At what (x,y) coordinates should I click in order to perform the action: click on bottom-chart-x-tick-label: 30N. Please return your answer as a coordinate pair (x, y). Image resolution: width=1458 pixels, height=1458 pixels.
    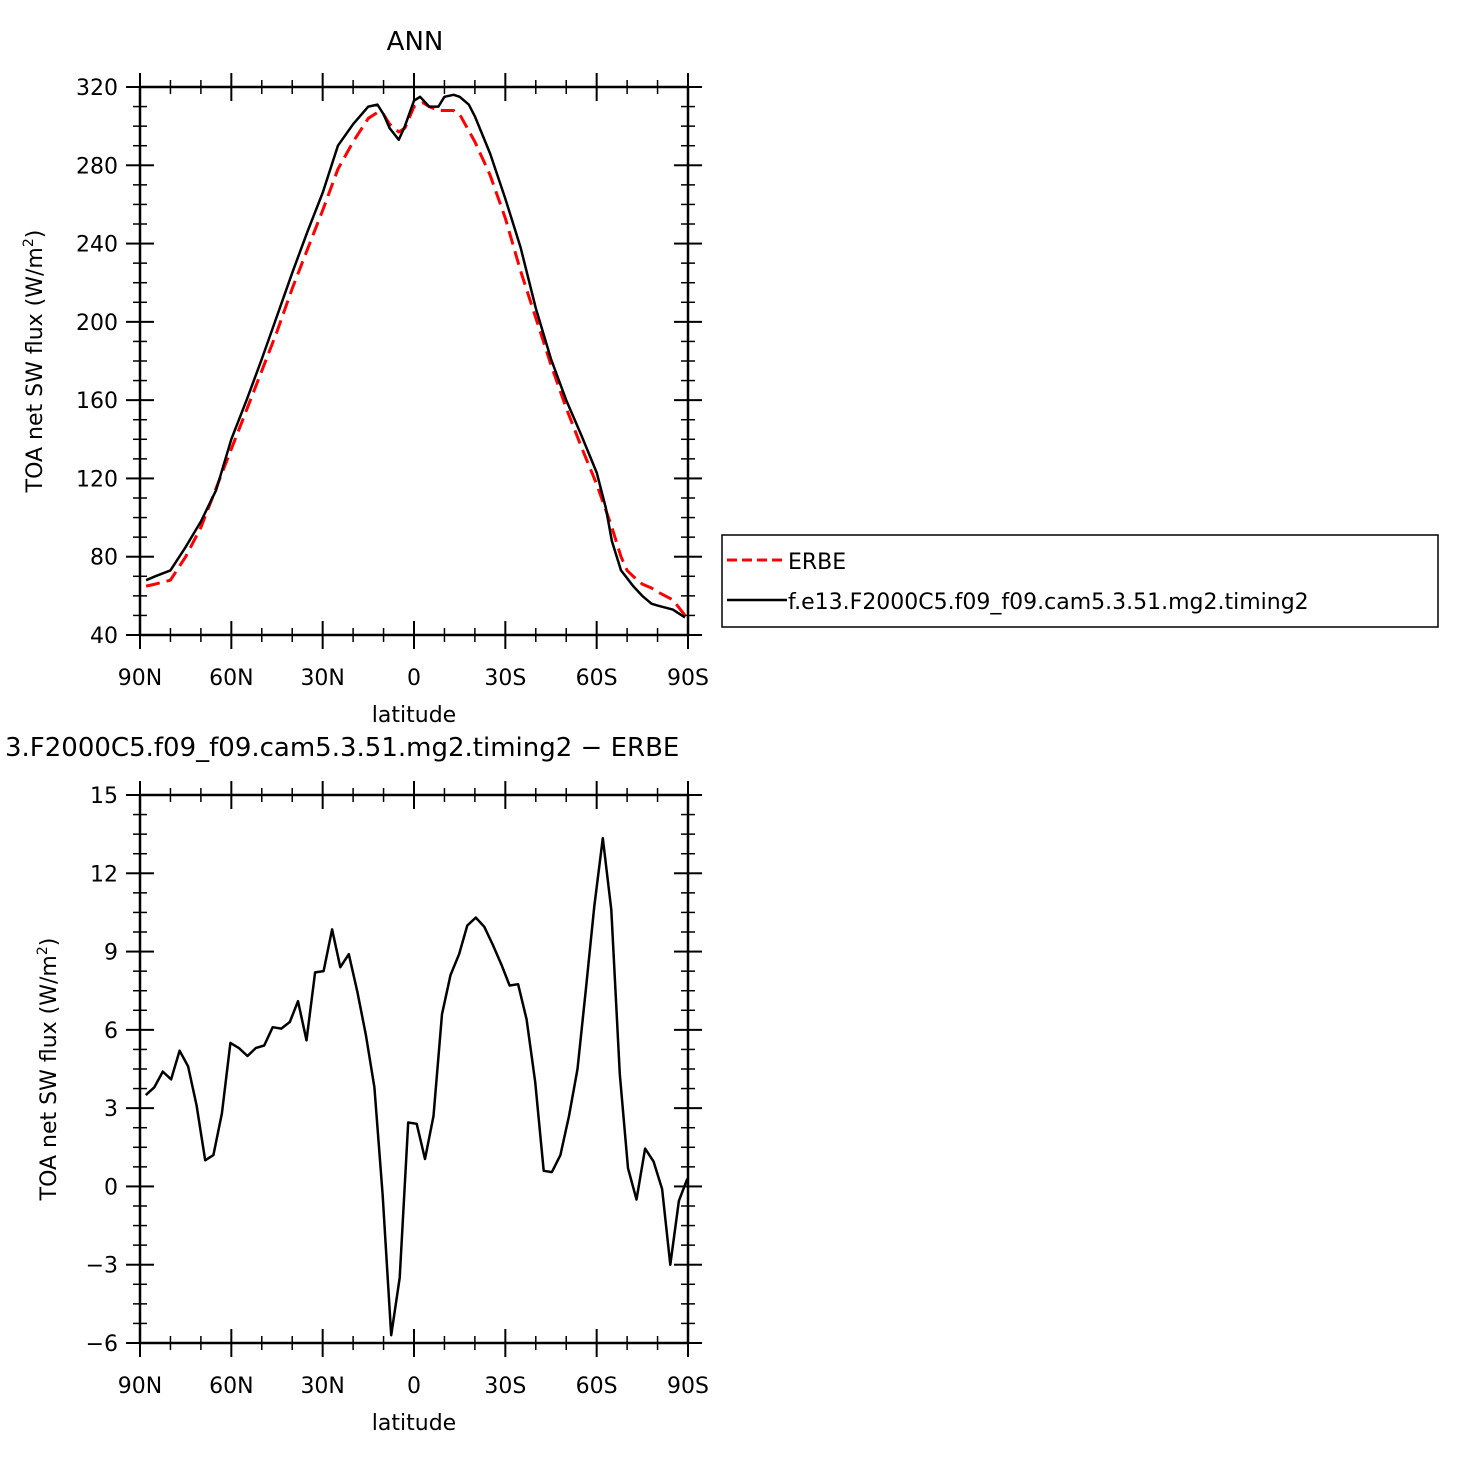
    Looking at the image, I should click on (322, 1386).